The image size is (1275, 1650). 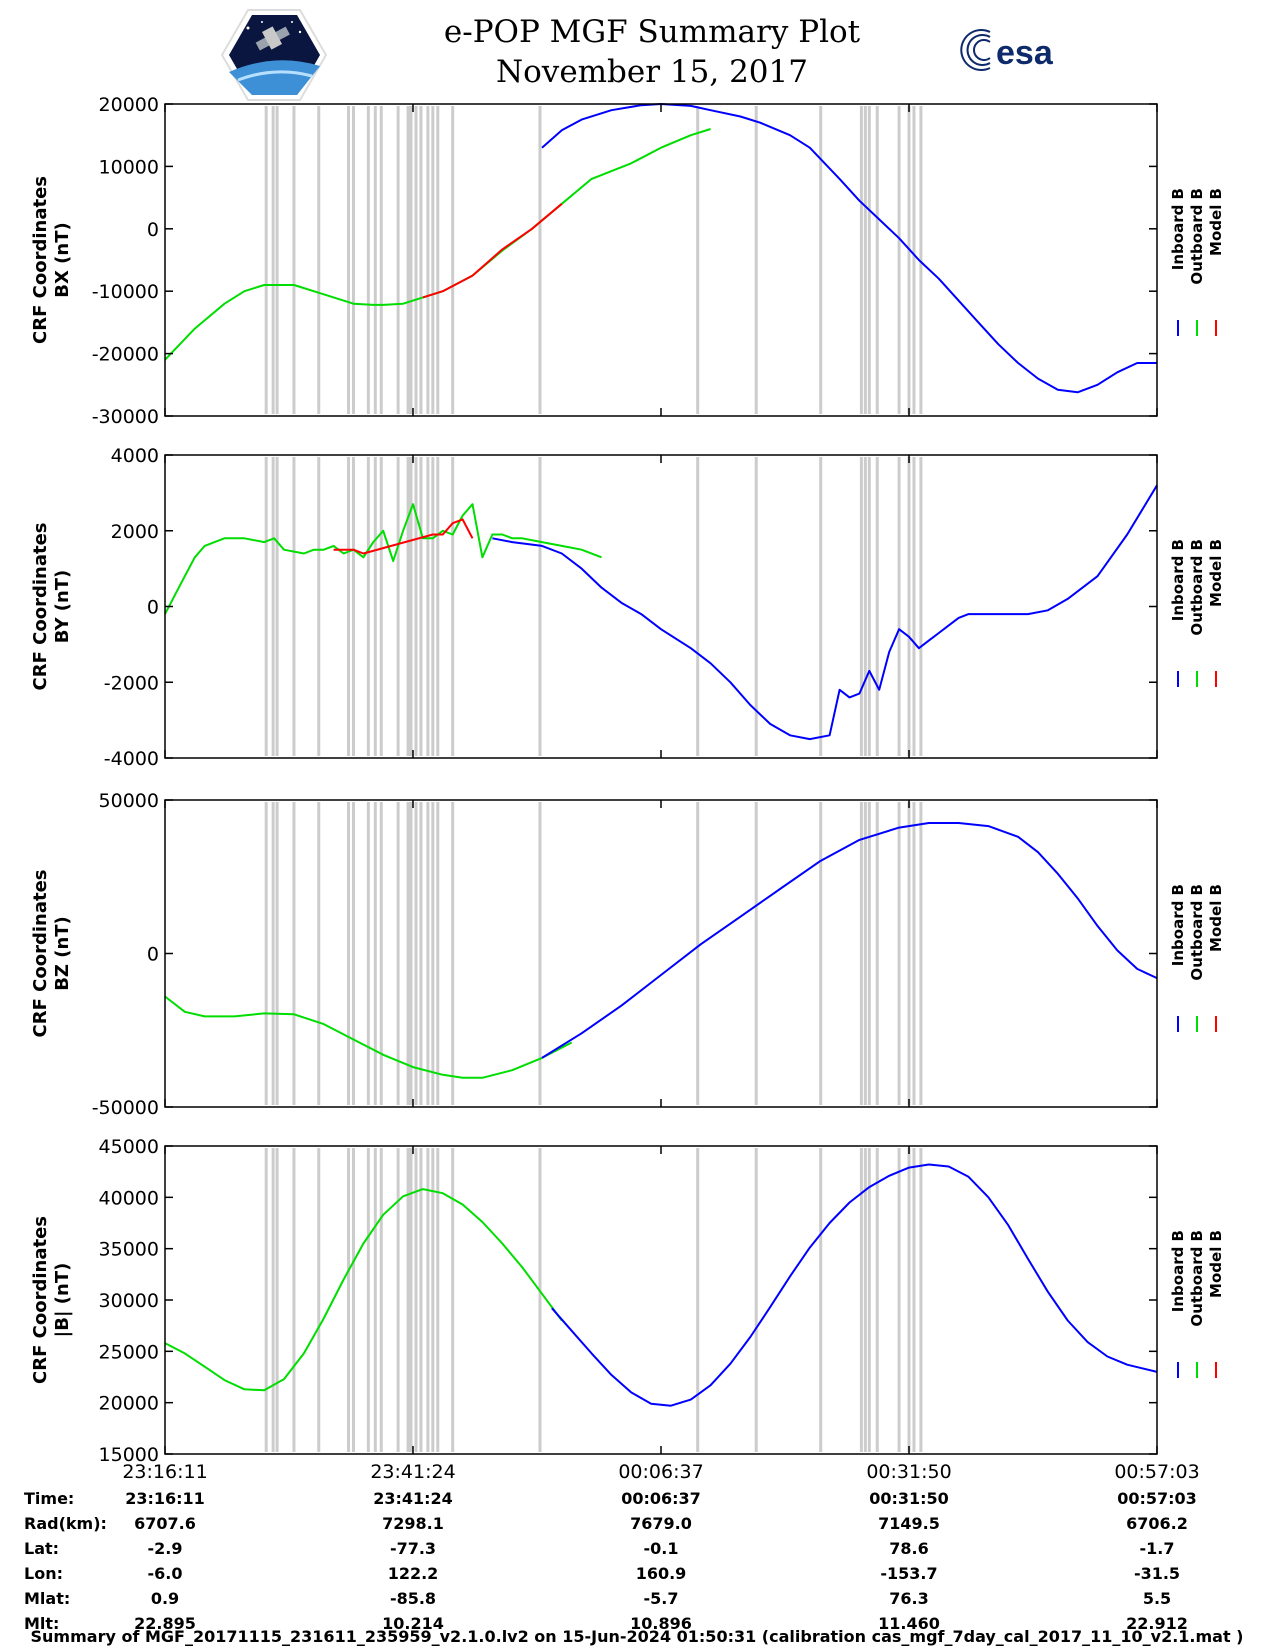 What do you see at coordinates (413, 1598) in the screenshot?
I see `table-cell: -85.8` at bounding box center [413, 1598].